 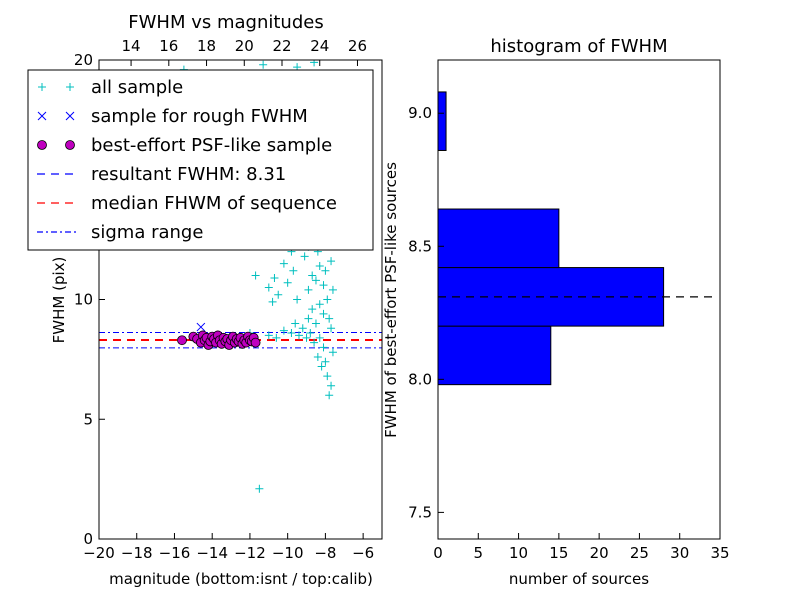 I want to click on top-tick-label: 14, so click(x=131, y=46).